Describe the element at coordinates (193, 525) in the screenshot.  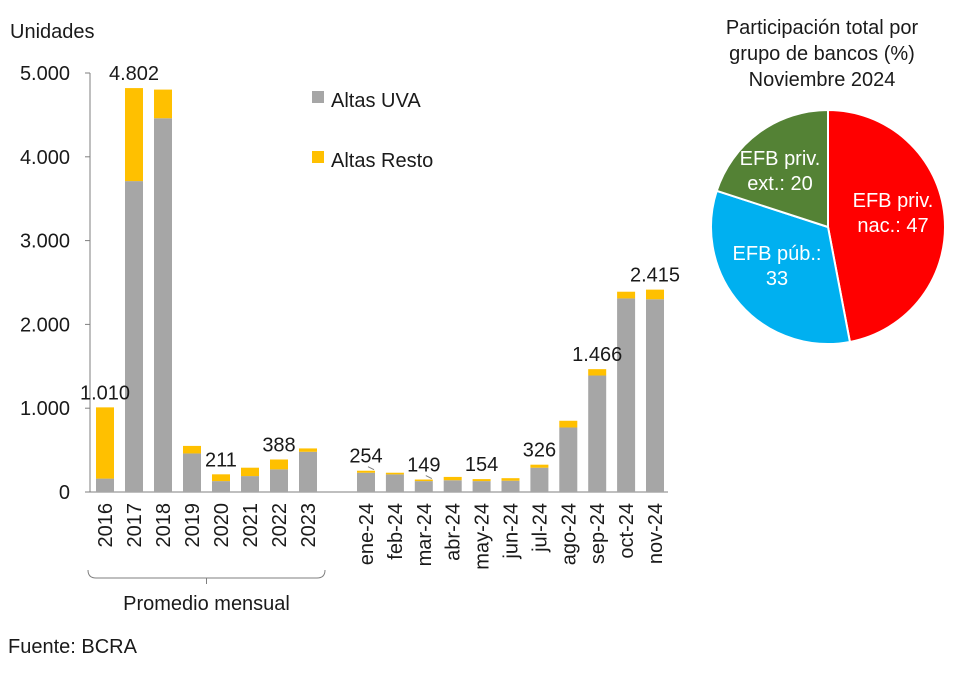
I see `x-tick-label: 2019` at that location.